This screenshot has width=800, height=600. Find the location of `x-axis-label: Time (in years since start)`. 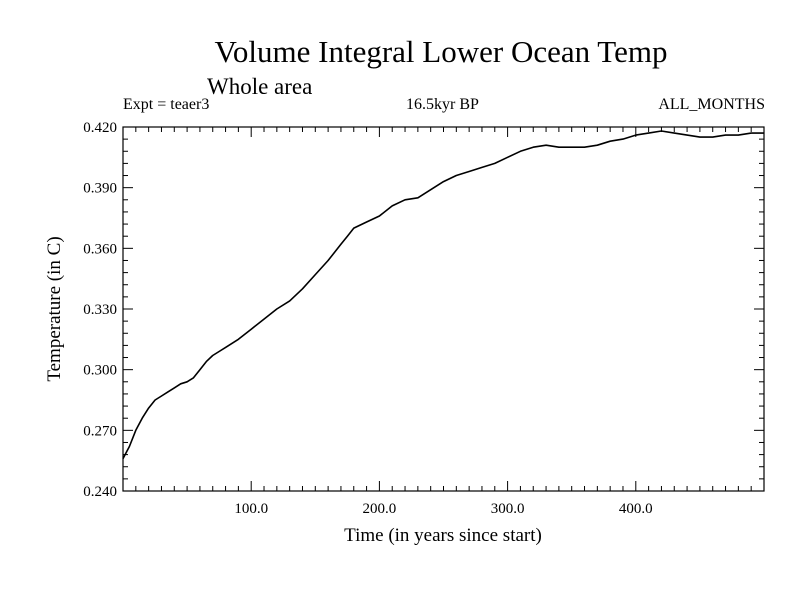

x-axis-label: Time (in years since start) is located at coordinates (443, 535).